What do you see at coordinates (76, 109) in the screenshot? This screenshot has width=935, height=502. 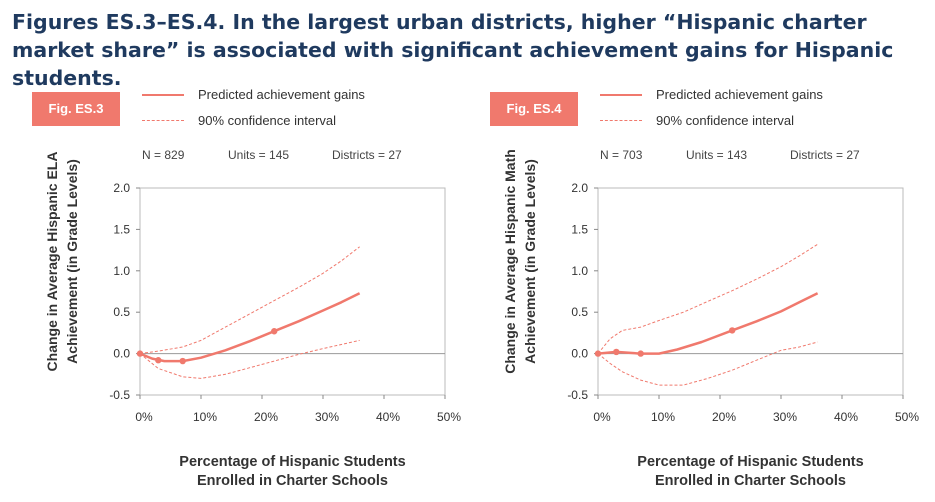 I see `figure-badge: Fig. ES.3` at bounding box center [76, 109].